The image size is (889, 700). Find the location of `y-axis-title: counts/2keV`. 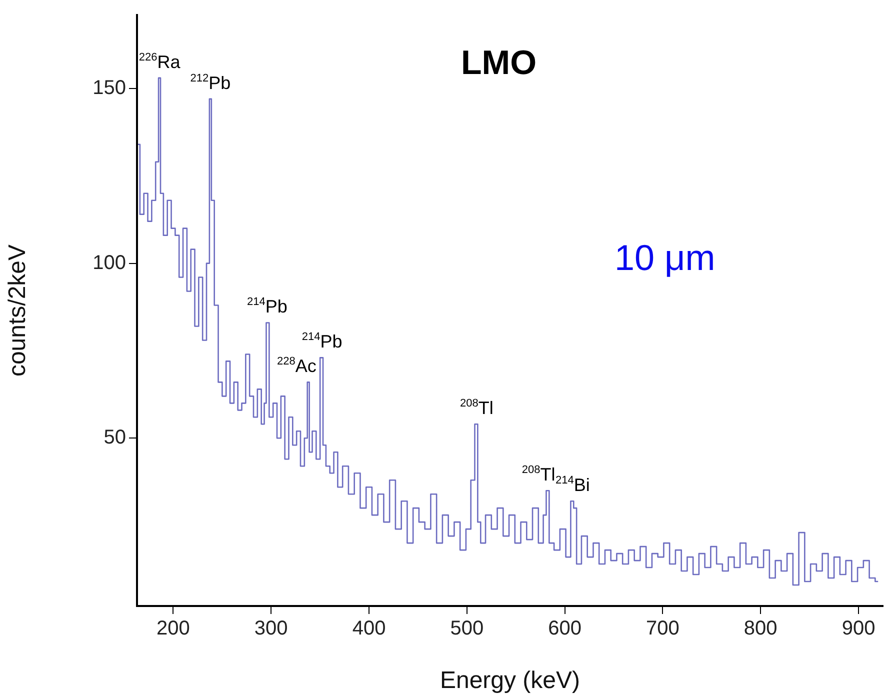

y-axis-title: counts/2keV is located at coordinates (18, 310).